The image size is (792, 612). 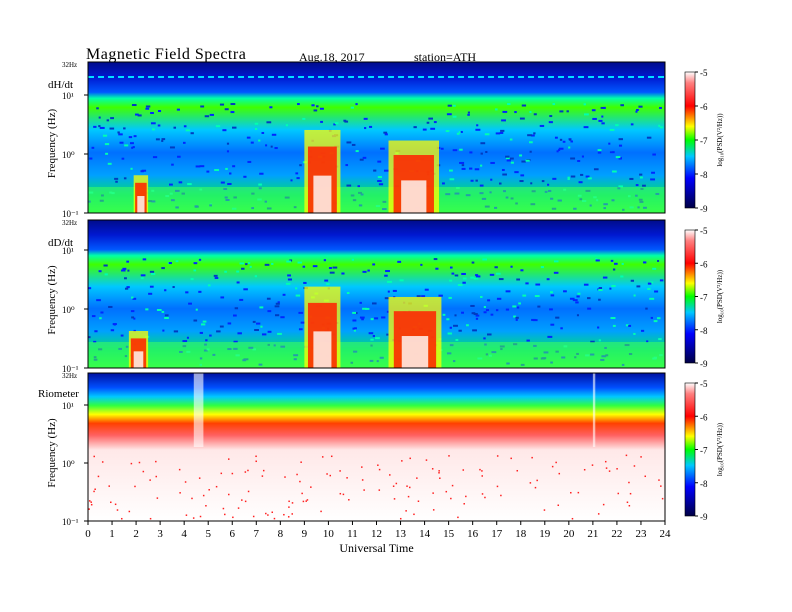 What do you see at coordinates (704, 331) in the screenshot?
I see `colorbar-tick-label-2-4: -8` at bounding box center [704, 331].